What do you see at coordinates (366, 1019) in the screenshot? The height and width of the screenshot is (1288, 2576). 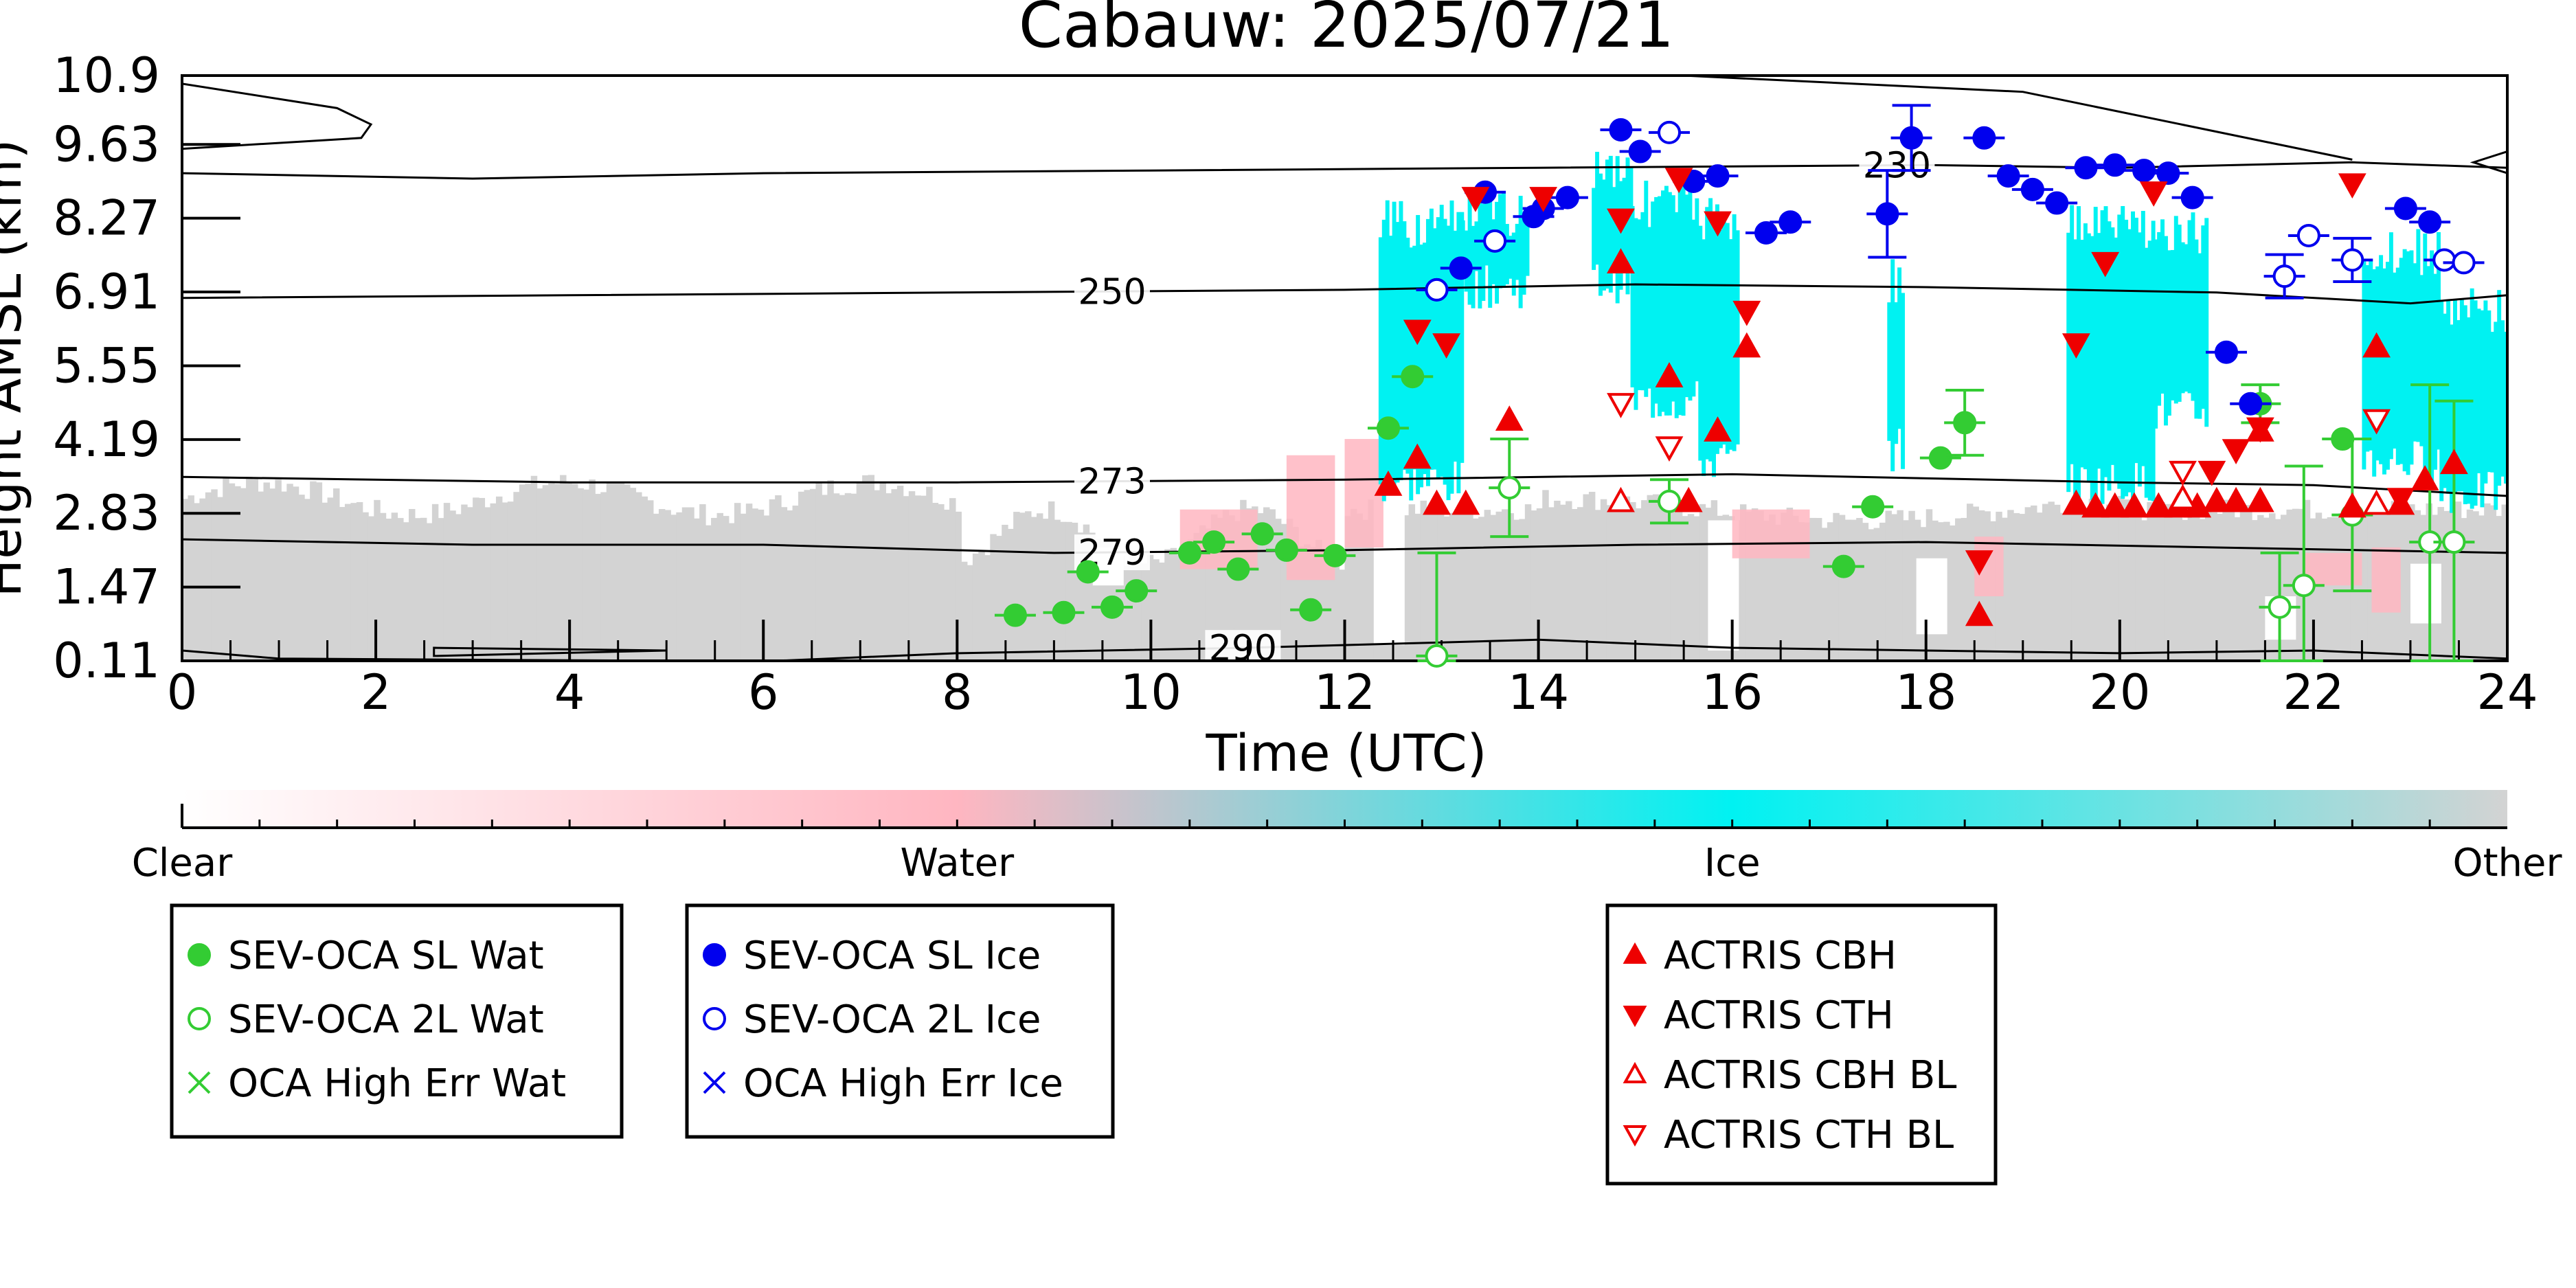 I see `legend-entry: SEV-OCA 2L Wat` at bounding box center [366, 1019].